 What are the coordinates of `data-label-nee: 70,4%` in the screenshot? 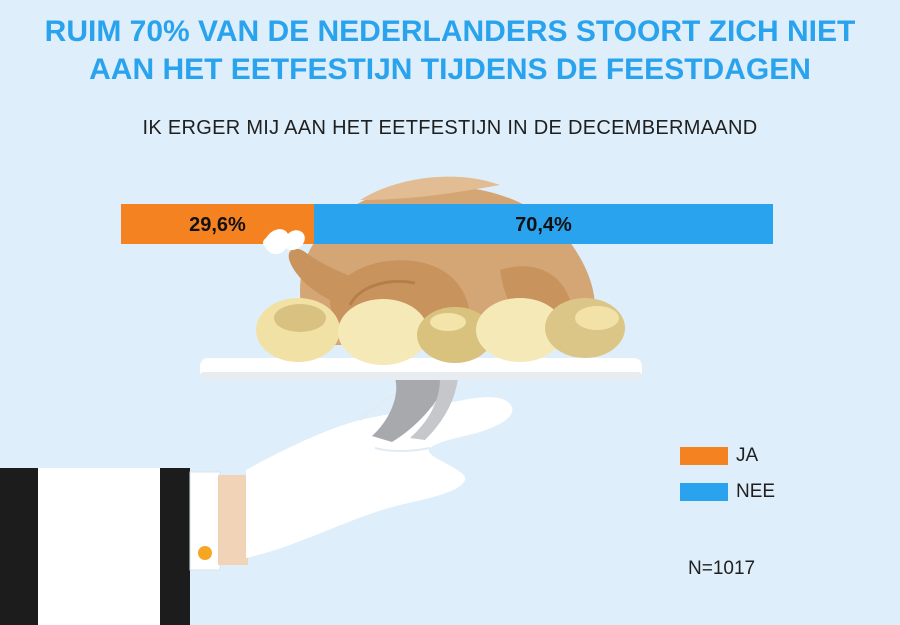 It's located at (543, 225).